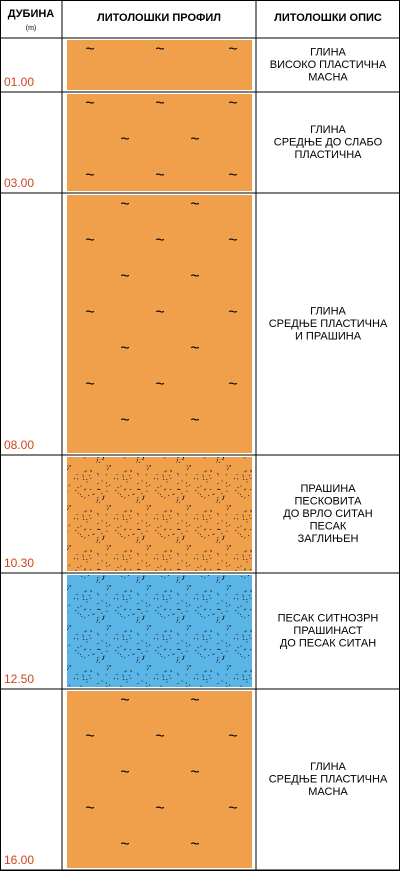 The width and height of the screenshot is (400, 872). What do you see at coordinates (19, 563) in the screenshot?
I see `depth-label: 10.30` at bounding box center [19, 563].